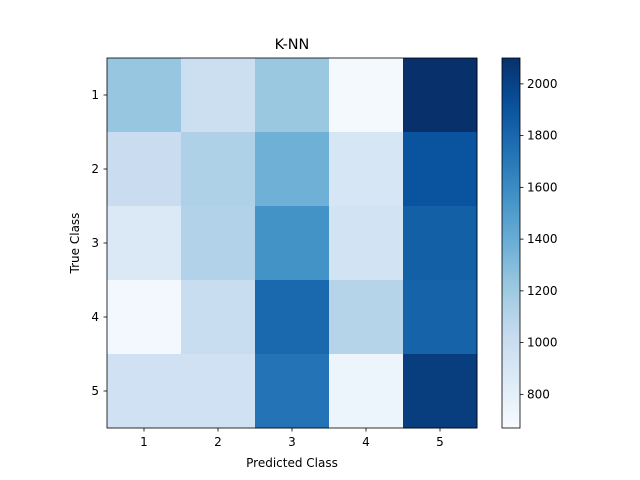 The width and height of the screenshot is (640, 480). I want to click on colorbar-tick-label: 2000, so click(542, 84).